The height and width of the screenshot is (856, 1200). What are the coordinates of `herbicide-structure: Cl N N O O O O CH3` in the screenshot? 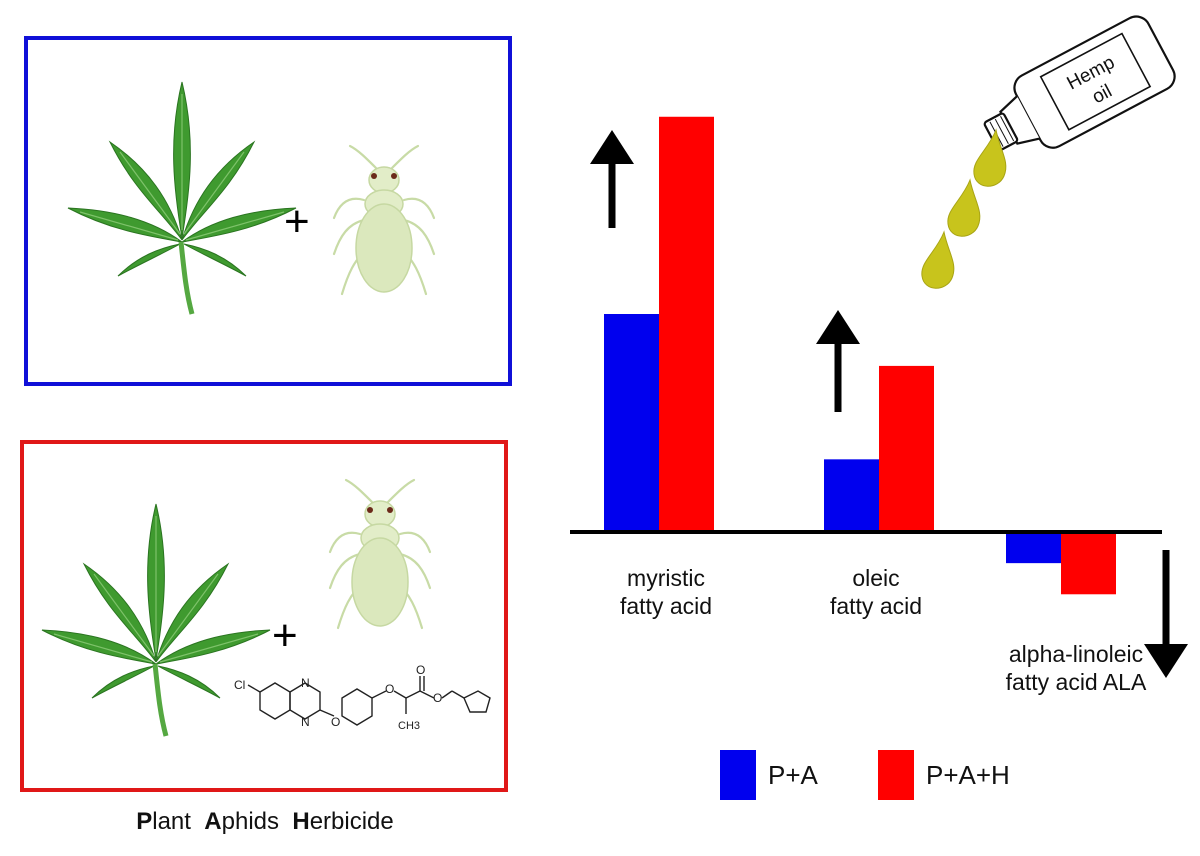 It's located at (362, 697).